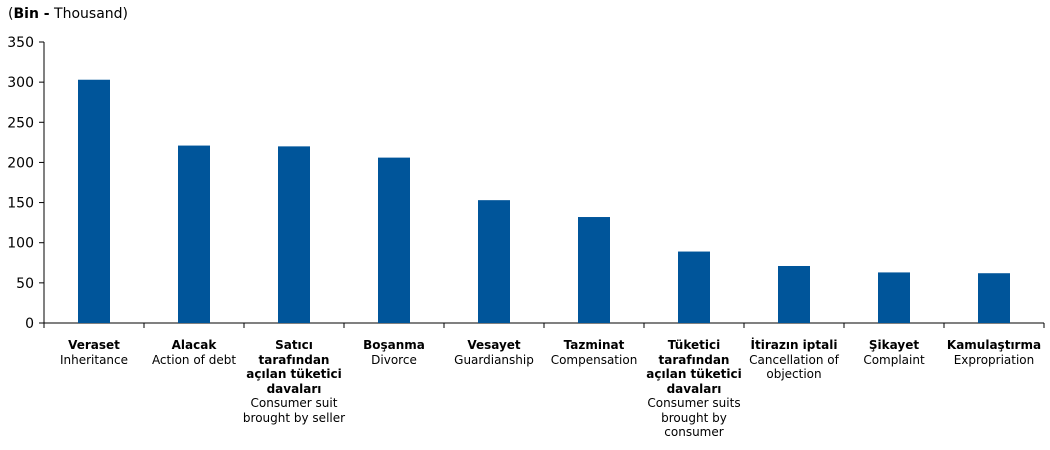 This screenshot has width=1050, height=450. I want to click on category-label-turkish: Veraset, so click(94, 345).